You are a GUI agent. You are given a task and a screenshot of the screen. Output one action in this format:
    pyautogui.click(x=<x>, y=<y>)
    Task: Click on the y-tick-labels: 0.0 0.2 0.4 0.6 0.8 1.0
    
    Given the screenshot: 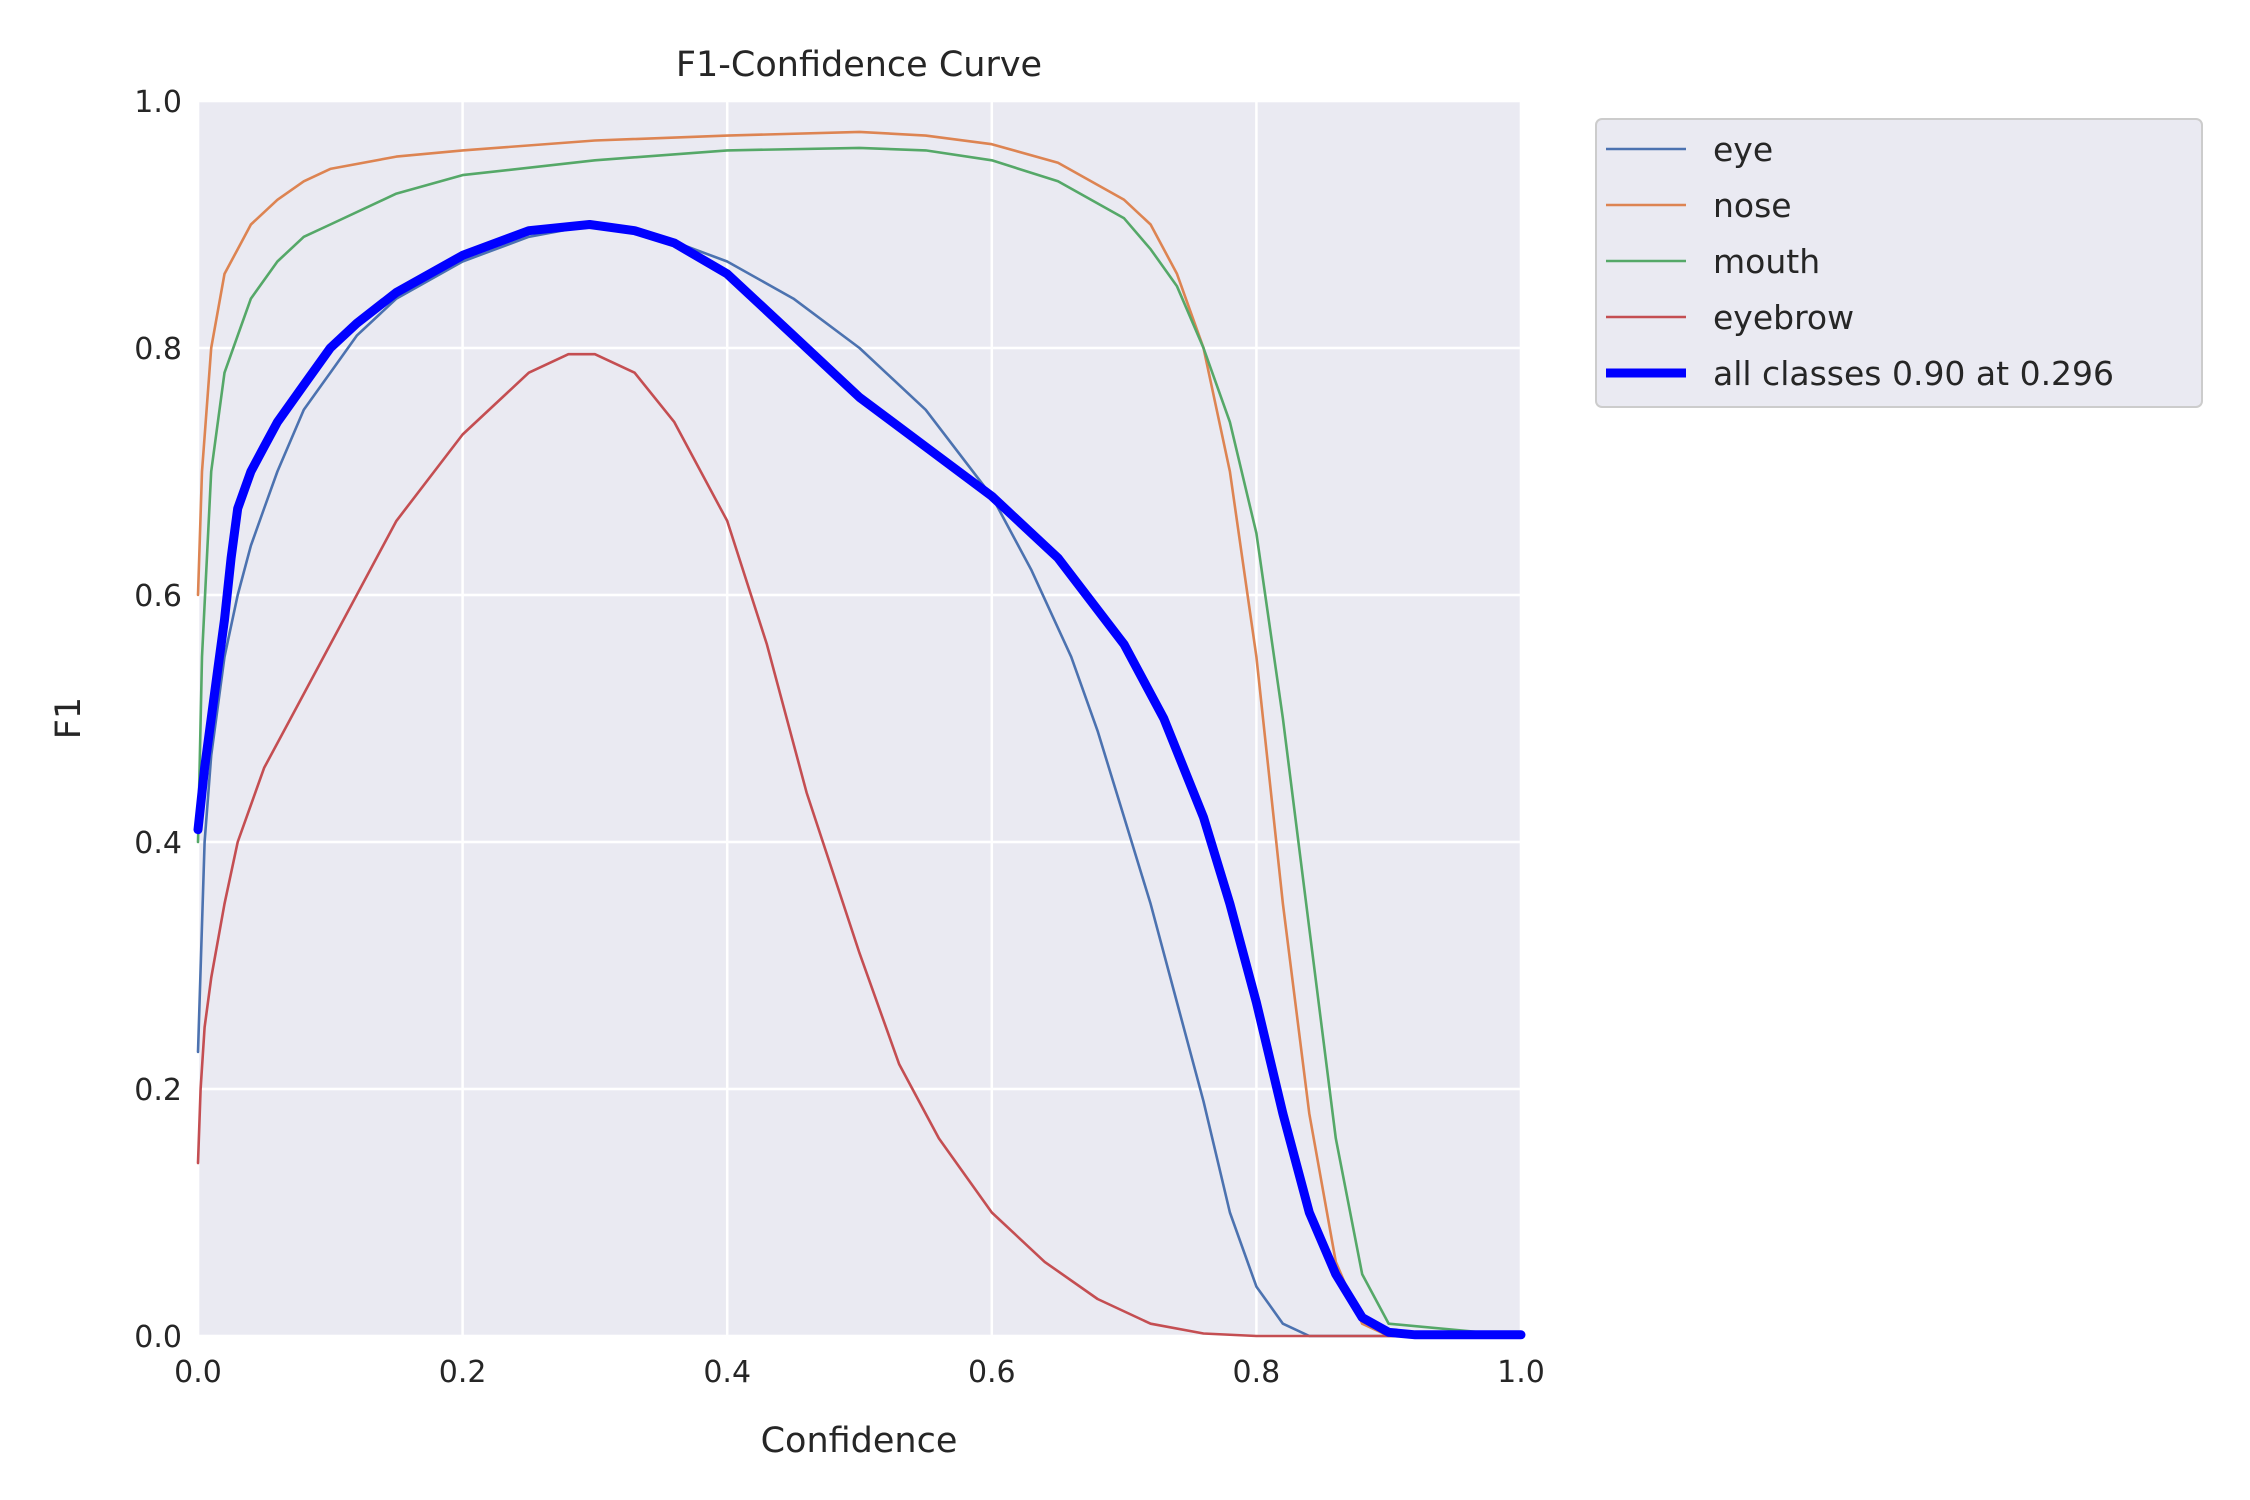 What is the action you would take?
    pyautogui.click(x=158, y=720)
    